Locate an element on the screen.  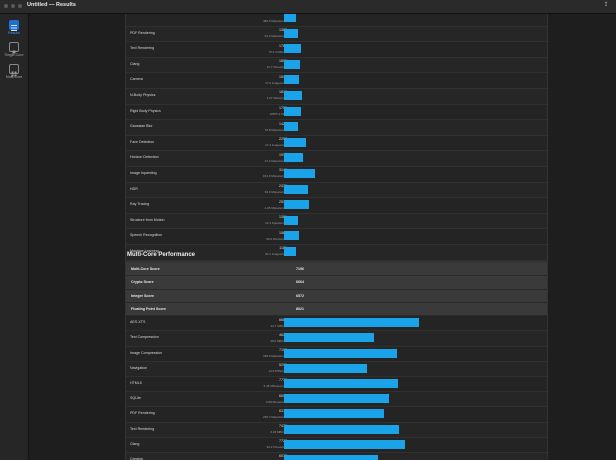
workload-score: 7476 is located at coordinates (283, 426).